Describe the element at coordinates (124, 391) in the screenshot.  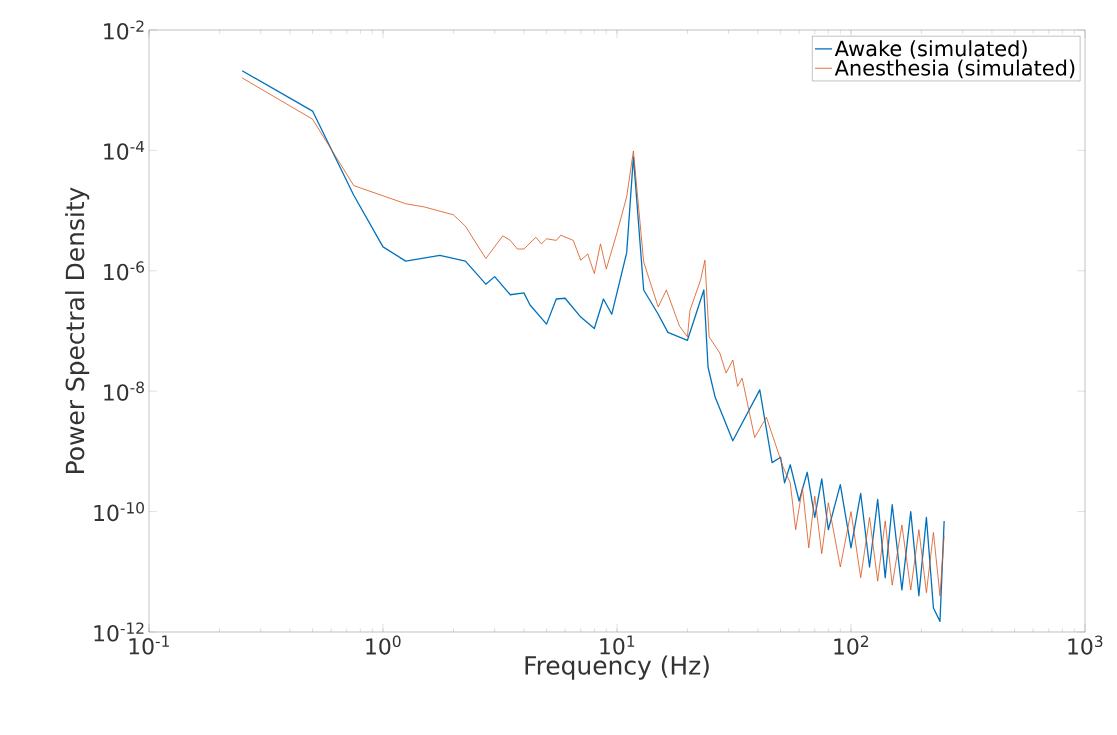
I see `y-tick-label: 10$^{-8}$` at that location.